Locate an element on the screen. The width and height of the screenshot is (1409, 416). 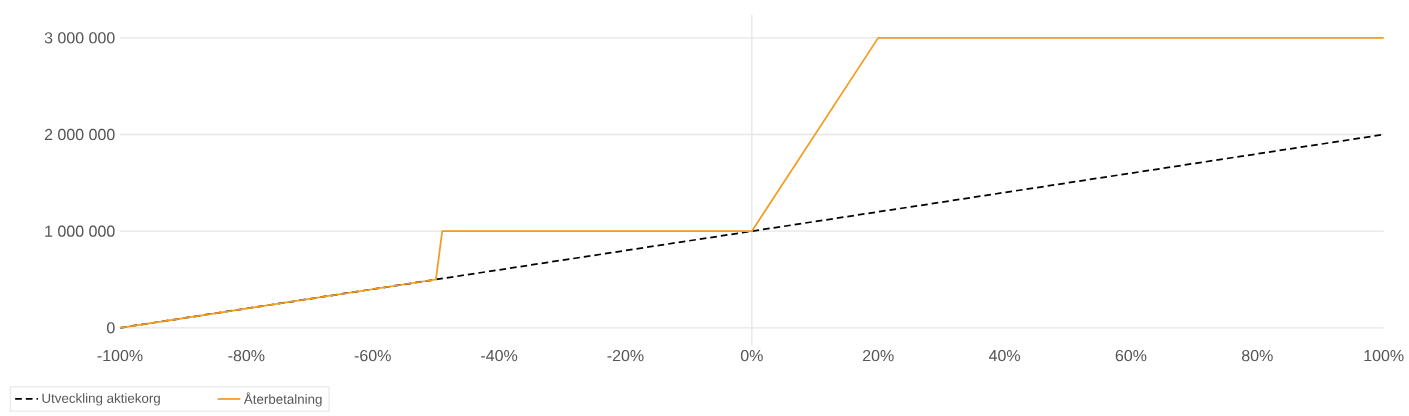
x-tick-label: 0% is located at coordinates (751, 356).